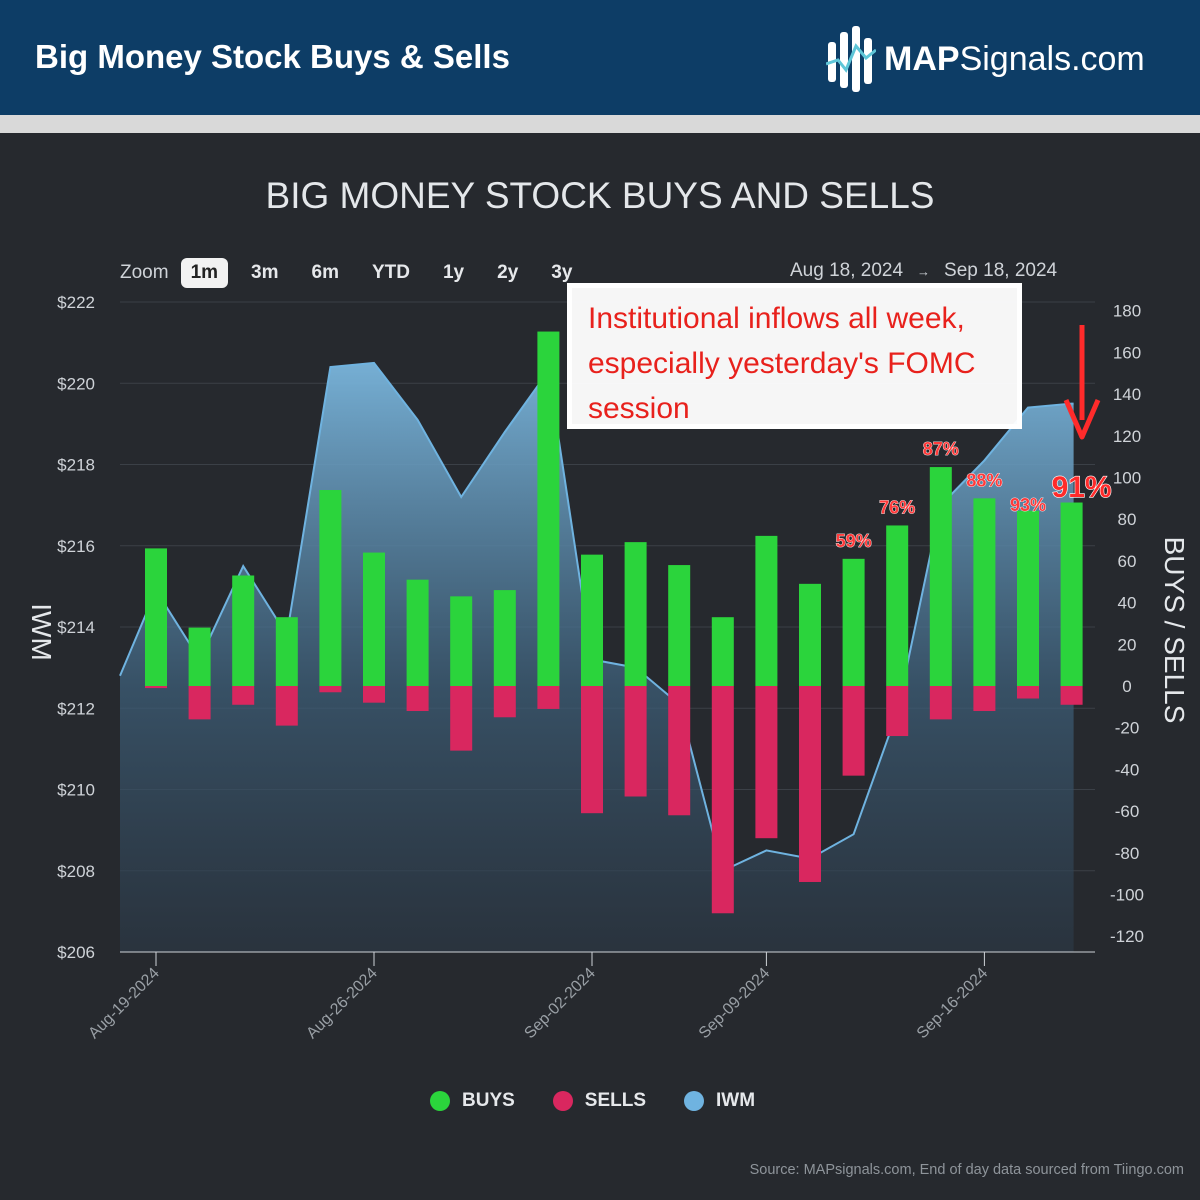  What do you see at coordinates (1127, 644) in the screenshot?
I see `right-tick-label: 20` at bounding box center [1127, 644].